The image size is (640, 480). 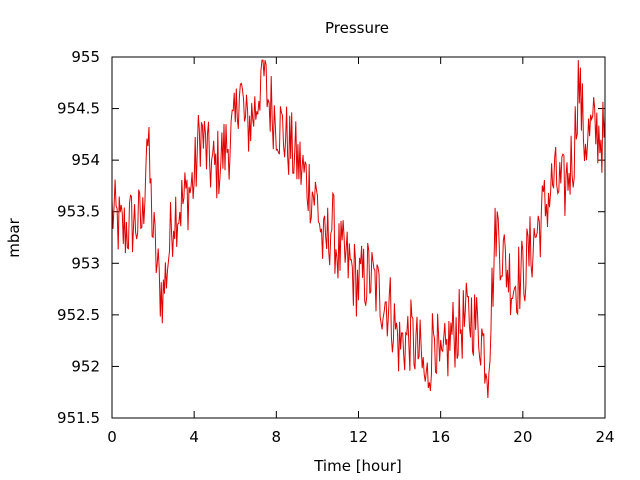 I want to click on x-tick-label: 4, so click(x=194, y=437).